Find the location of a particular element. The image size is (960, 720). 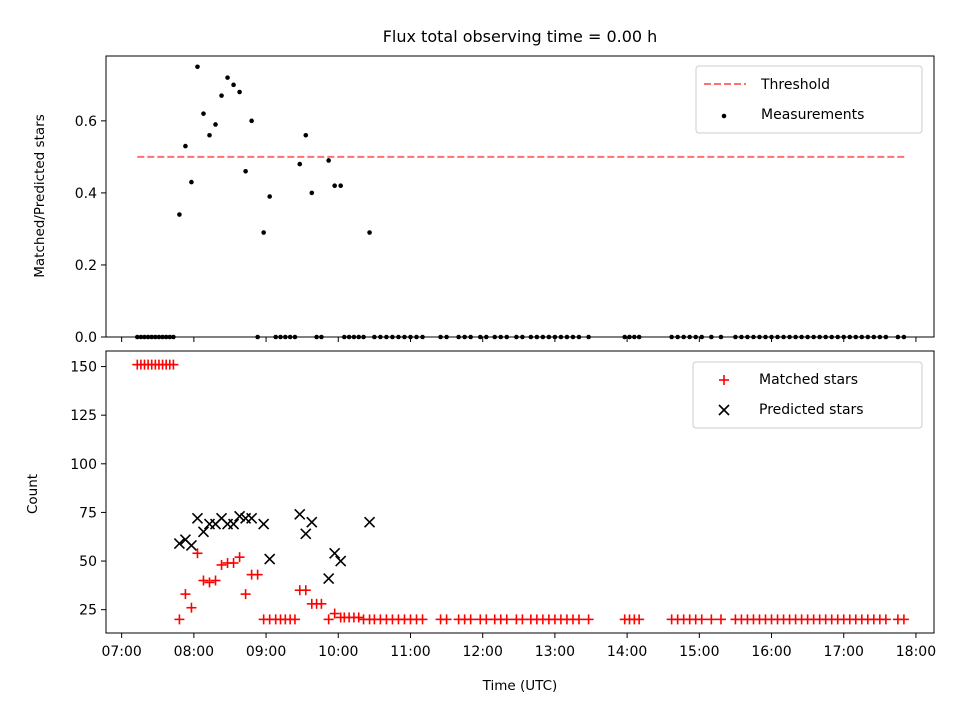

bottom-x-tick-label: 18:00 is located at coordinates (916, 652).